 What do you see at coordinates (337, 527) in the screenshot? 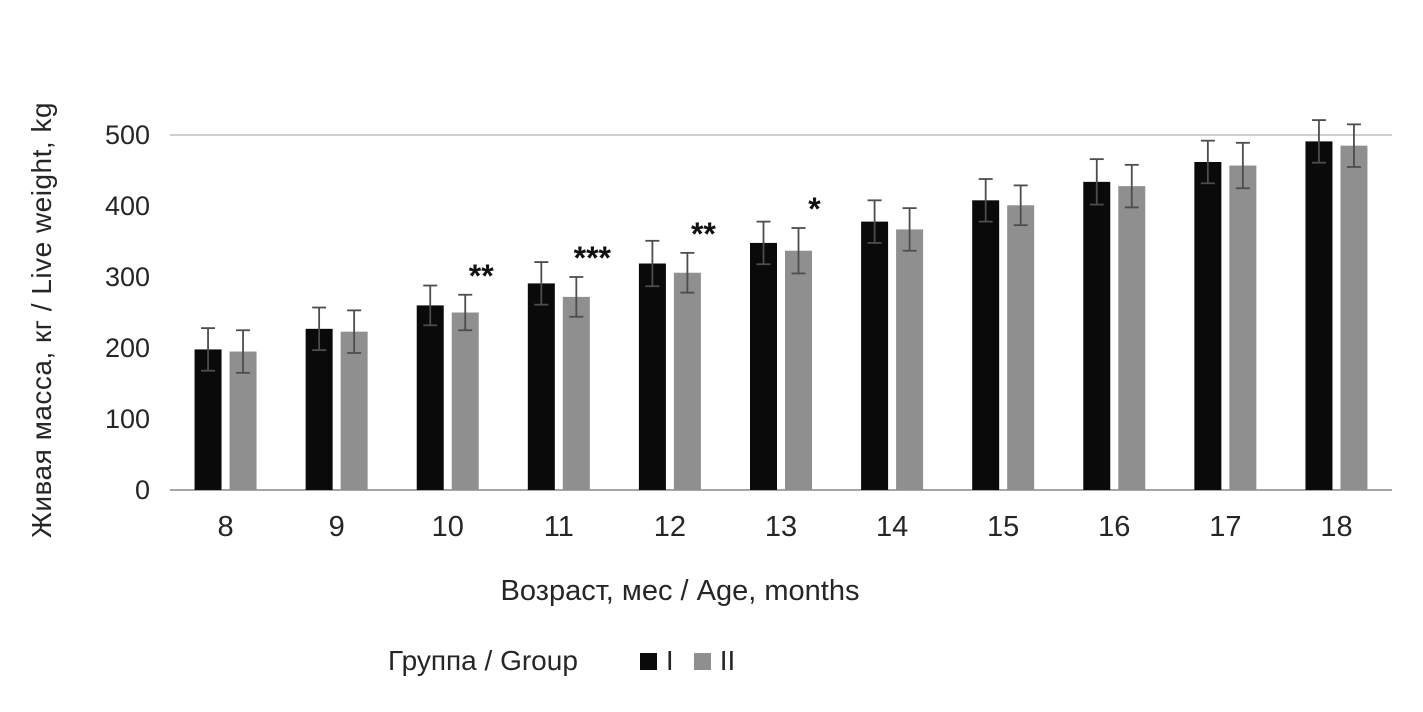
I see `x-tick-label-9: 9` at bounding box center [337, 527].